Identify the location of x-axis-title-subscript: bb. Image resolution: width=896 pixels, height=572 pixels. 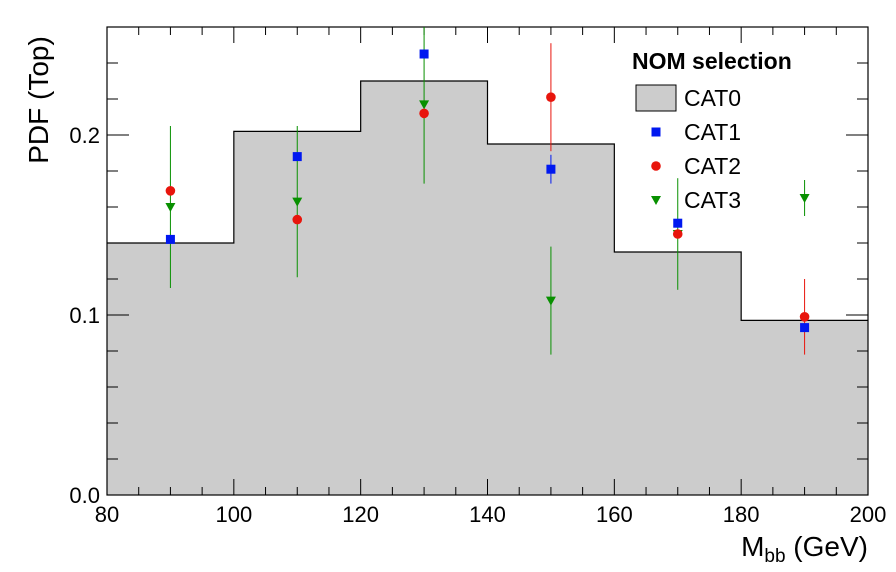
(774, 556).